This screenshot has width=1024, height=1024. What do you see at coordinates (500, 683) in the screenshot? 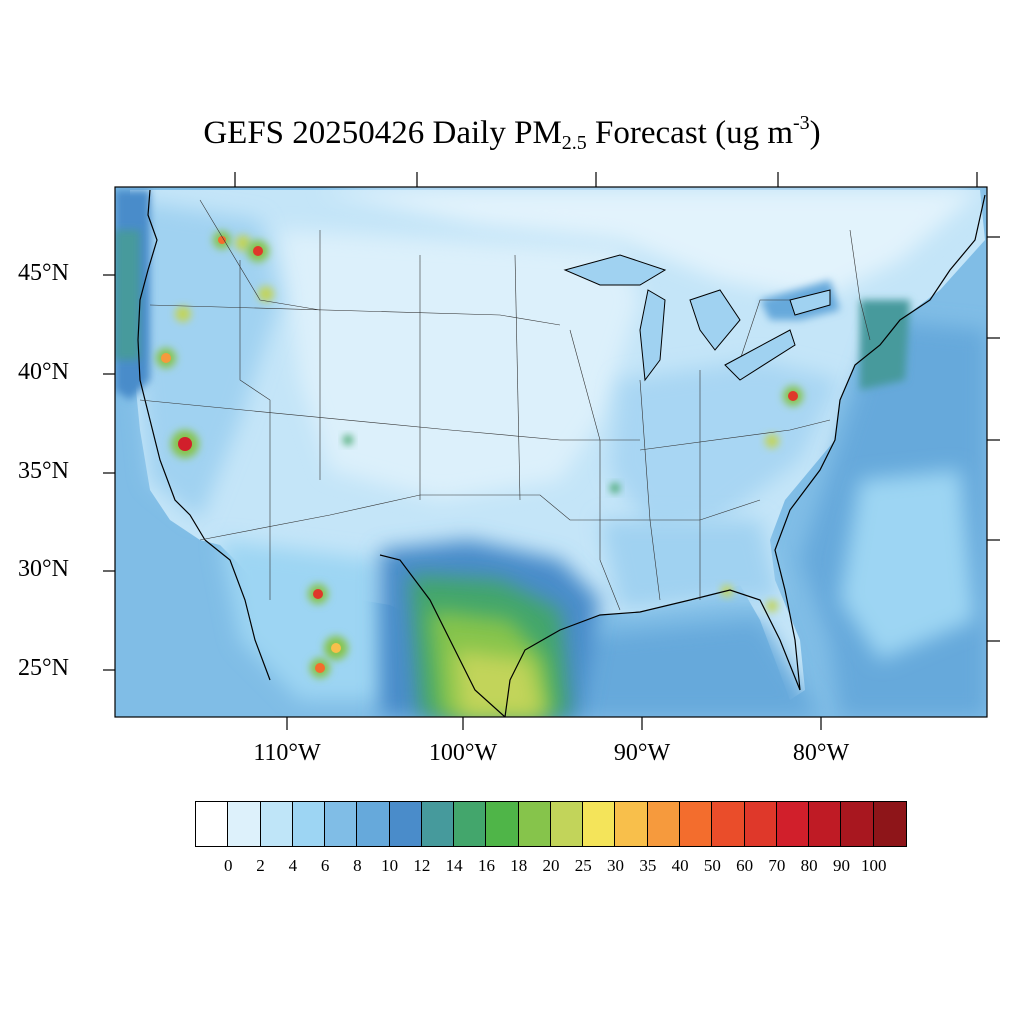
I see `south-texas-plume-core` at bounding box center [500, 683].